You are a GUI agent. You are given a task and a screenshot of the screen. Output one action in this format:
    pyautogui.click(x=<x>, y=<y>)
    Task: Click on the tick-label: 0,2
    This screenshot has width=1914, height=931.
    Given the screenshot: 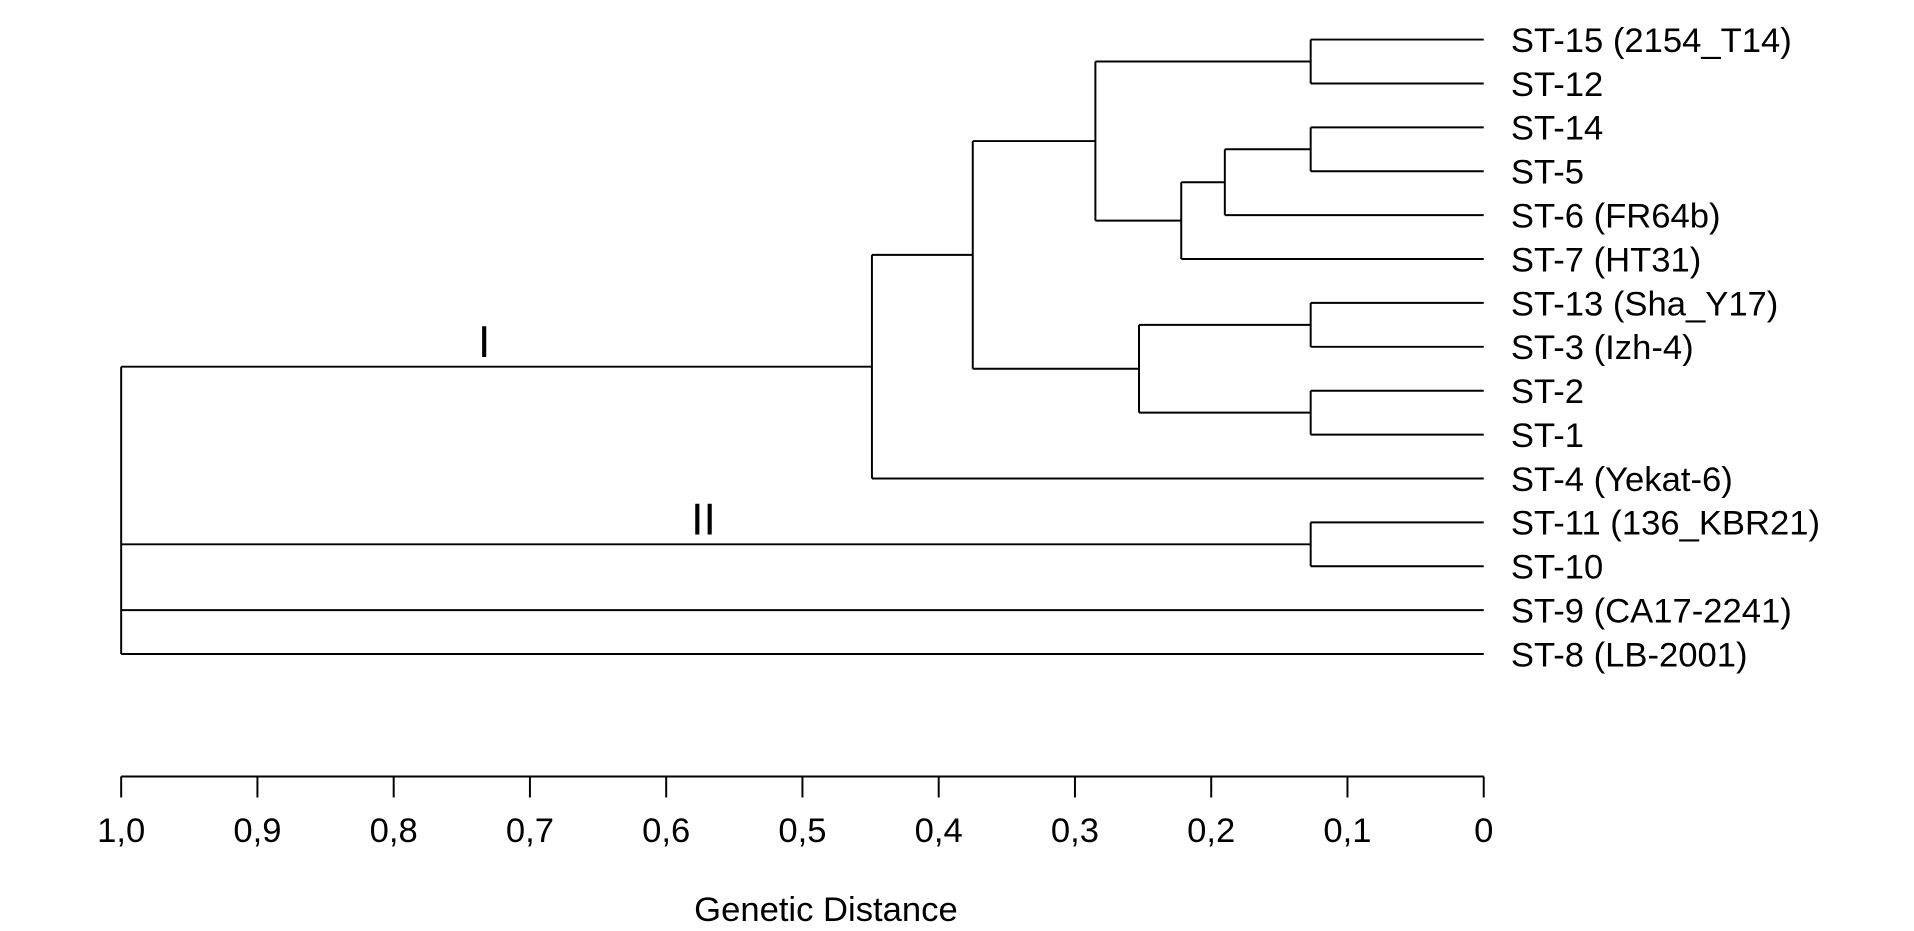 What is the action you would take?
    pyautogui.click(x=1211, y=831)
    